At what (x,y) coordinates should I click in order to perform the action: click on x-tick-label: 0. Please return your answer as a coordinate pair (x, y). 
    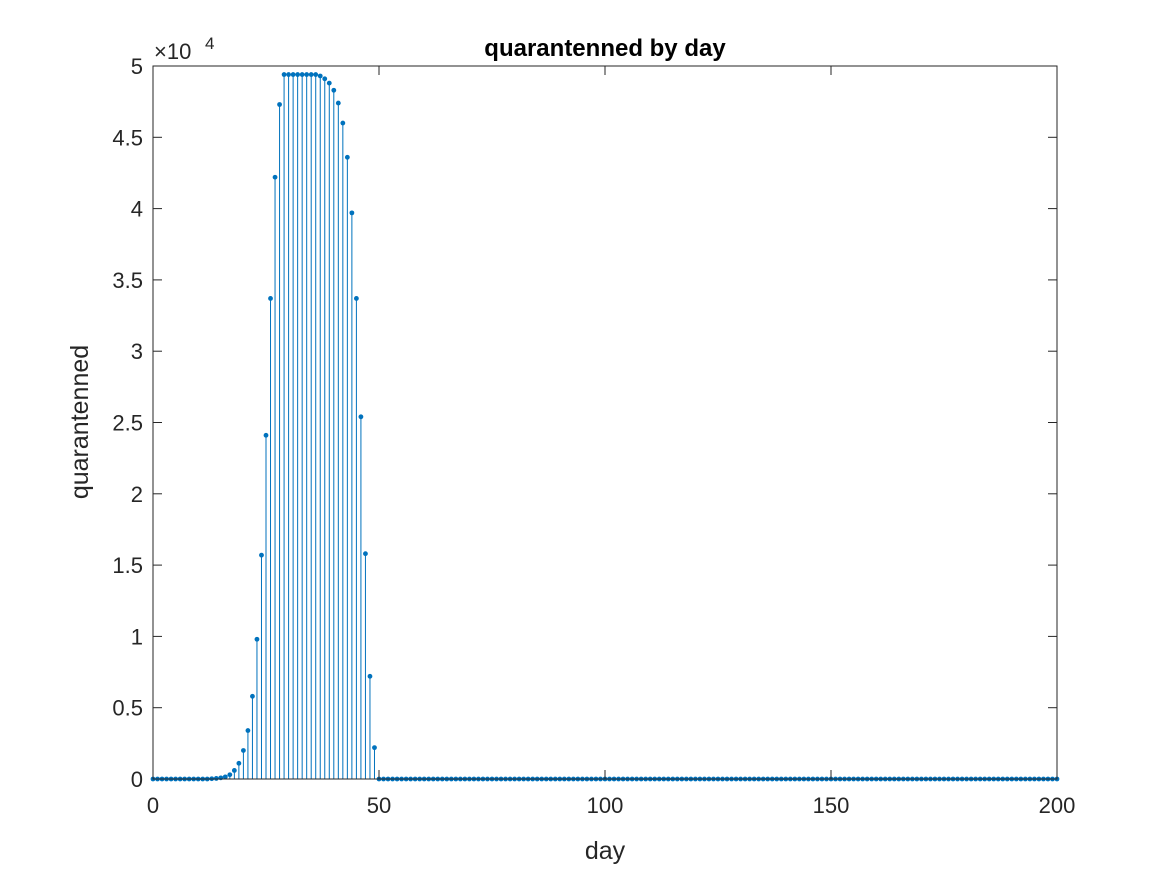
    Looking at the image, I should click on (153, 805).